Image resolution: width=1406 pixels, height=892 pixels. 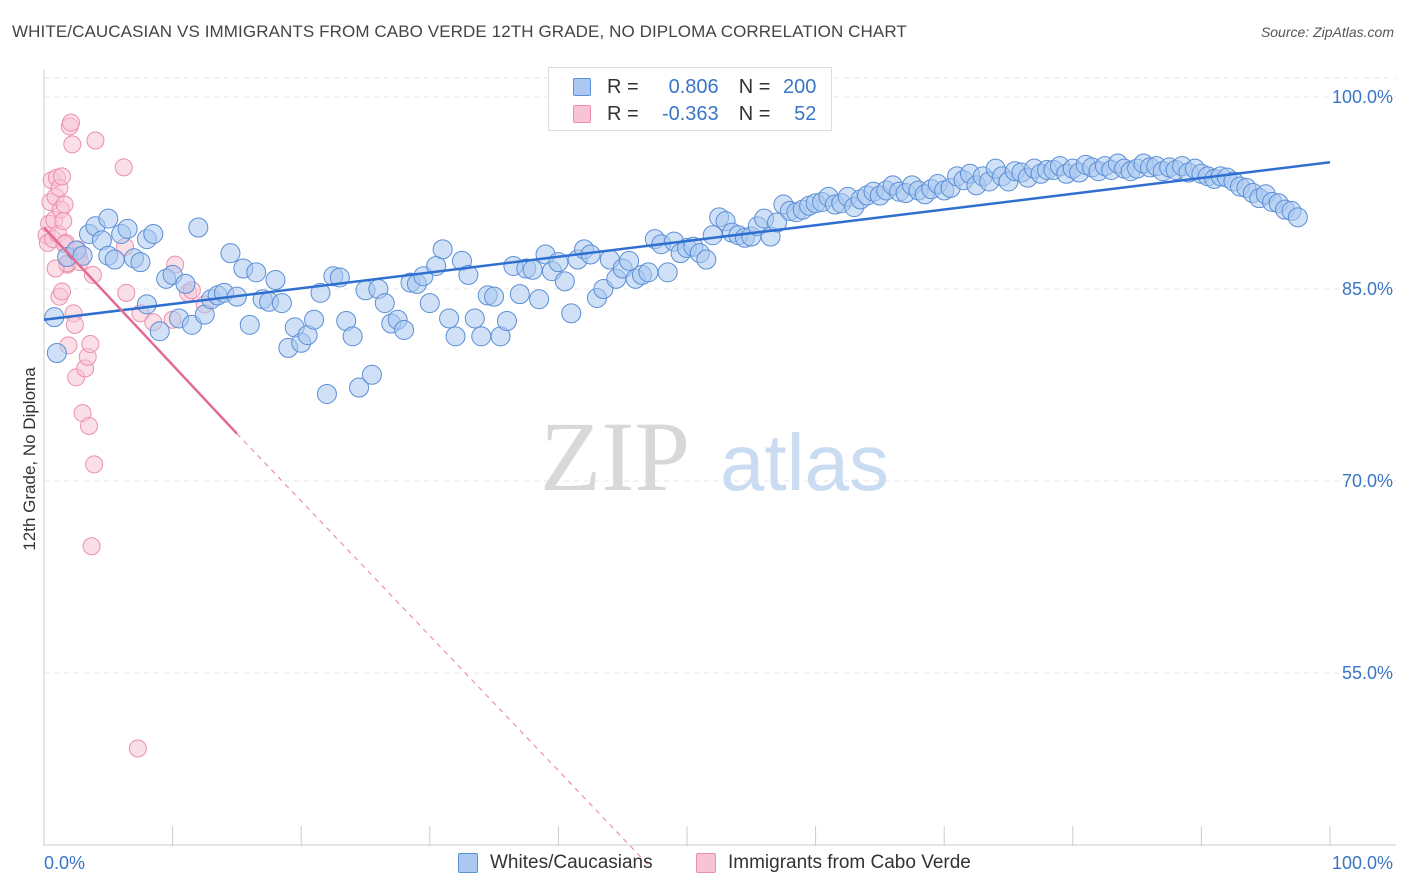 I want to click on bottom-legend-whites: Whites/Caucasians, so click(x=555, y=863).